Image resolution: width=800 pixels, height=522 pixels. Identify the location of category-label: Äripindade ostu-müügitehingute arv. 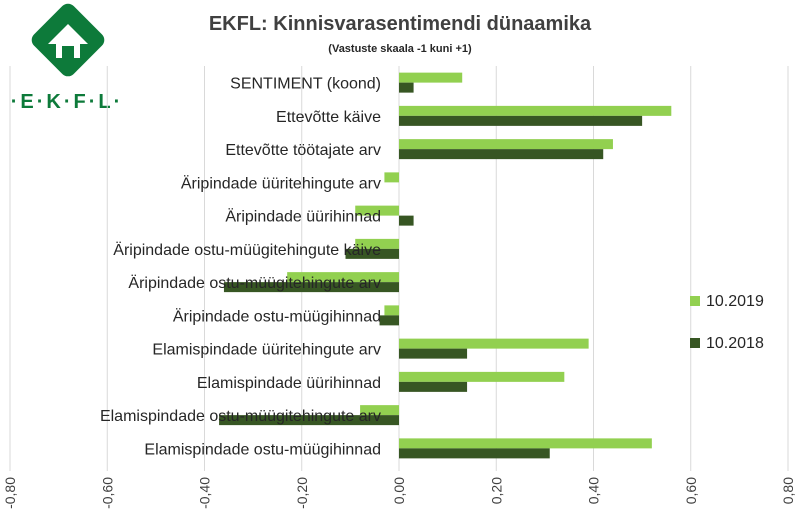
(254, 283).